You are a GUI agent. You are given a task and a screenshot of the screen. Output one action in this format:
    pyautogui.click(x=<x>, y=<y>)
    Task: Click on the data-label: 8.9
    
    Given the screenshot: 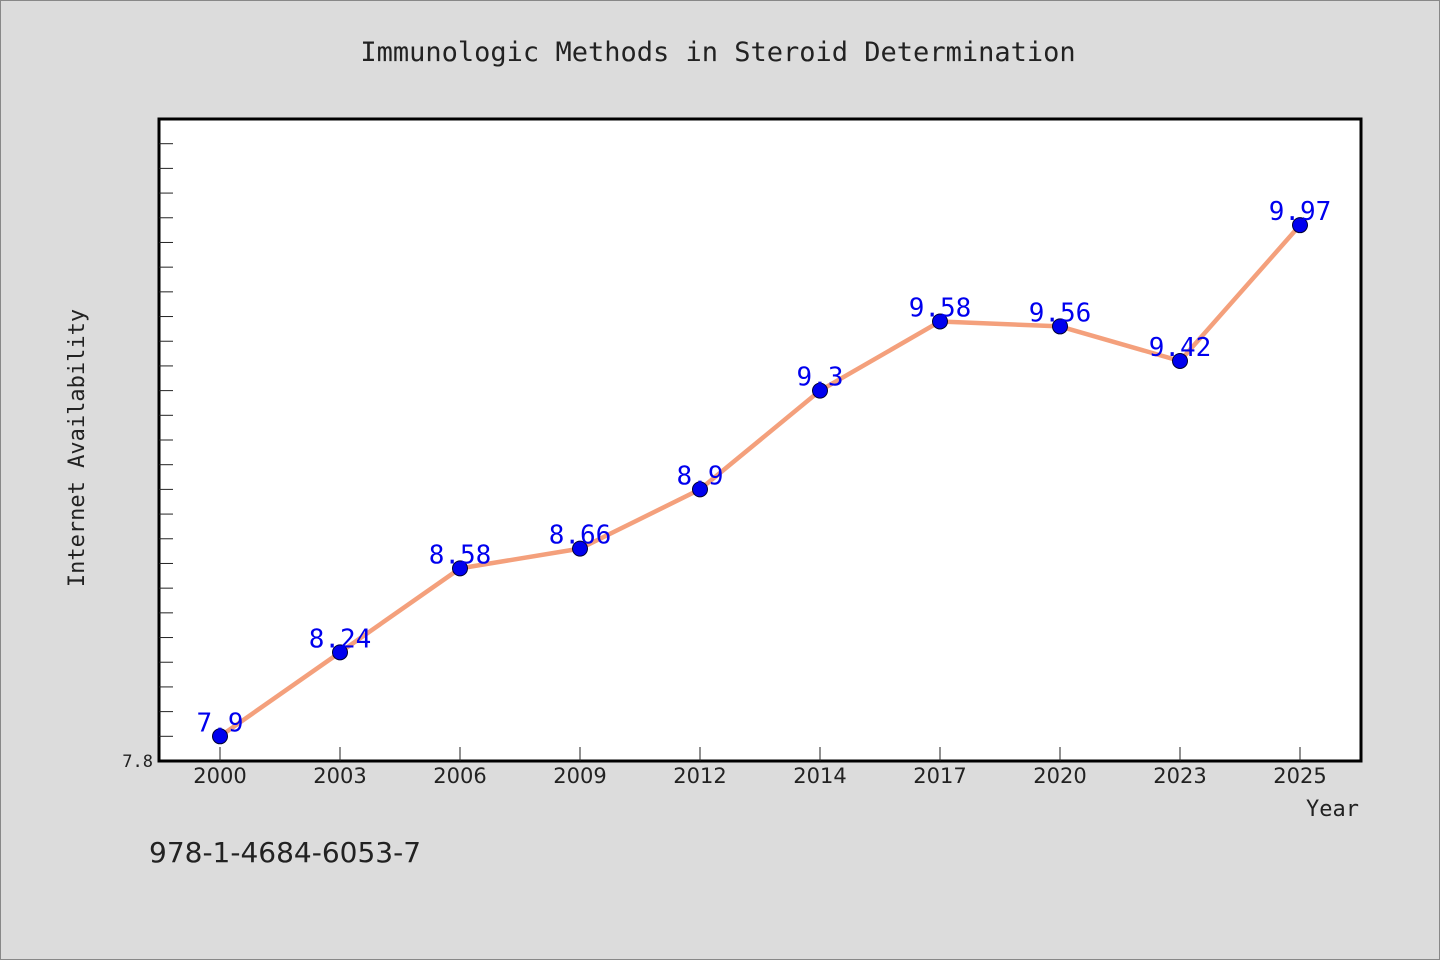 What is the action you would take?
    pyautogui.click(x=700, y=476)
    